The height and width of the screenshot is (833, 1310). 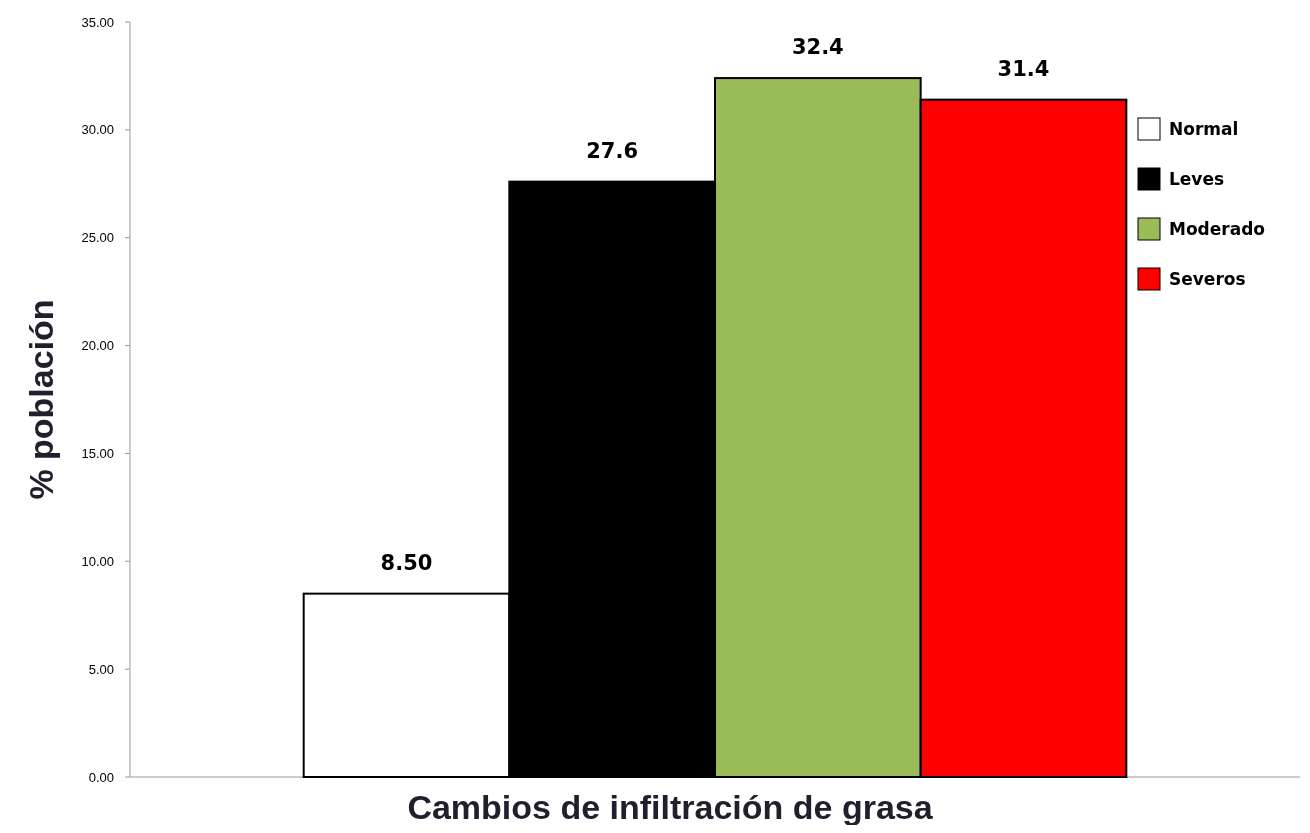 What do you see at coordinates (41, 399) in the screenshot?
I see `y-axis-title: % población` at bounding box center [41, 399].